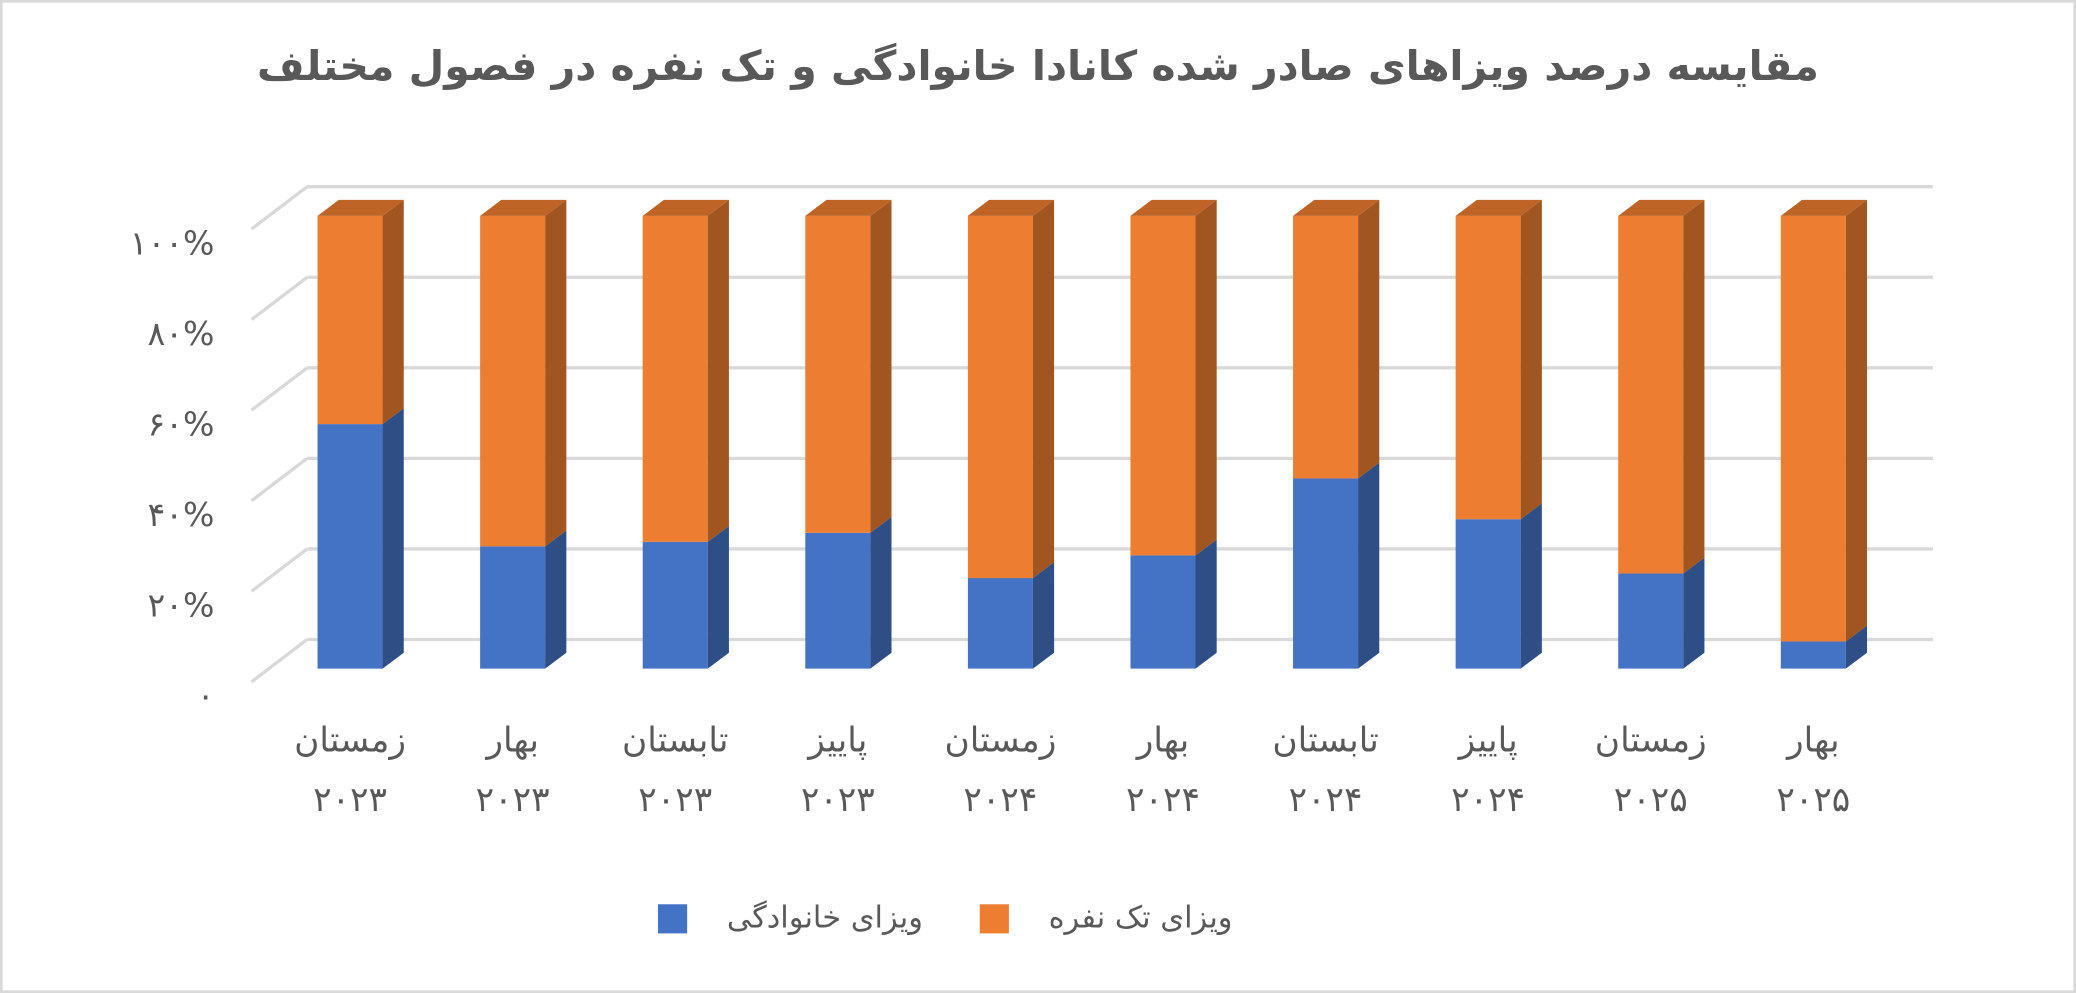 This screenshot has width=2076, height=993. Describe the element at coordinates (825, 917) in the screenshot. I see `legend-label: ویزای خانوادگی` at that location.